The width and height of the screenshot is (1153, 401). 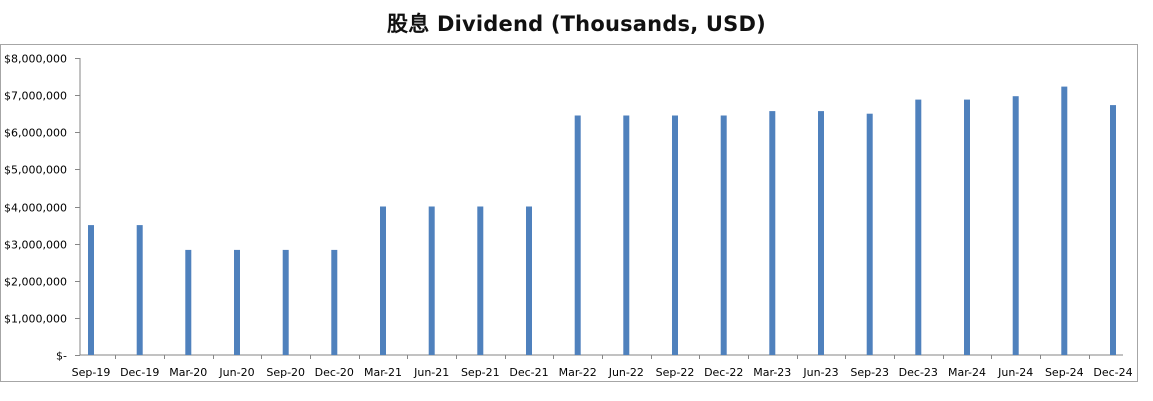 What do you see at coordinates (578, 372) in the screenshot?
I see `x-tick-label: Mar-22` at bounding box center [578, 372].